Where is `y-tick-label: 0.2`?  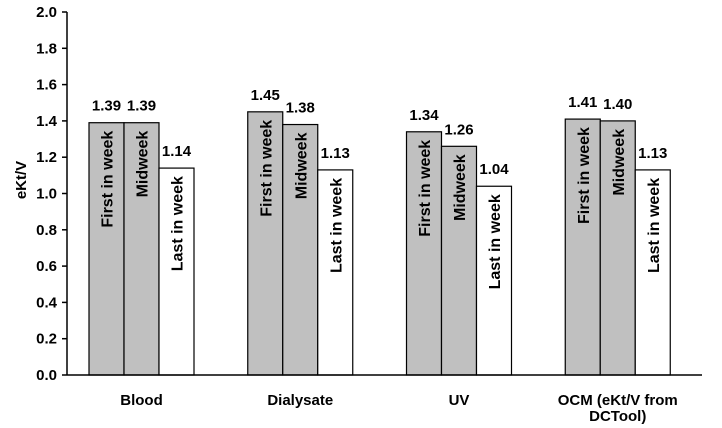 y-tick-label: 0.2 is located at coordinates (46, 339).